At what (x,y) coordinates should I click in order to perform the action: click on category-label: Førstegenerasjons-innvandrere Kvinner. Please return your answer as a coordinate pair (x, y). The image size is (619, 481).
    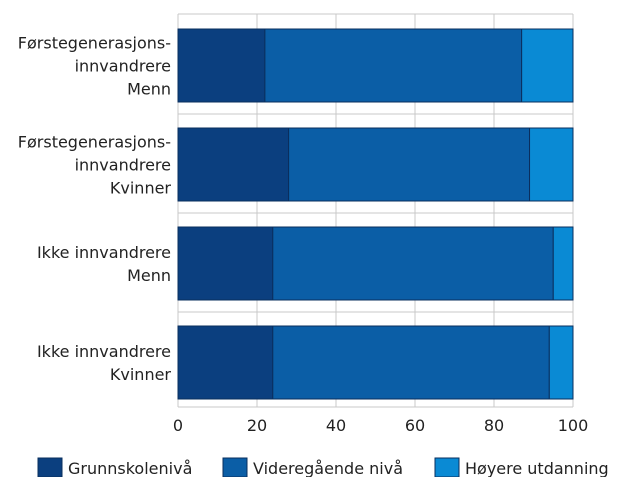
    Looking at the image, I should click on (95, 165).